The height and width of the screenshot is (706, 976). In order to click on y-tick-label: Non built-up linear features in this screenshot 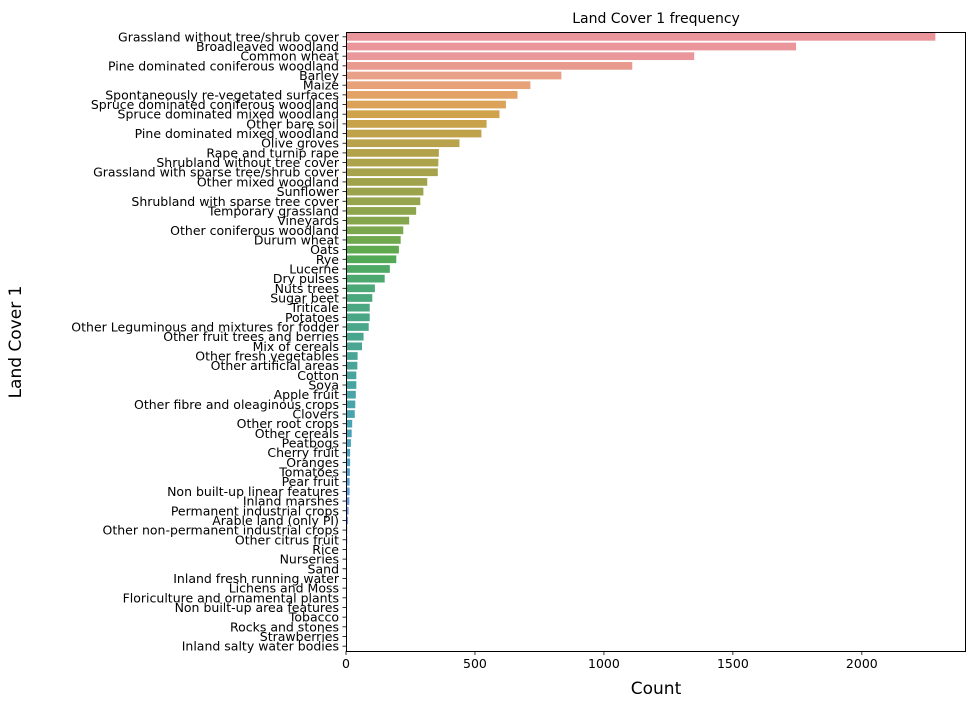, I will do `click(253, 491)`.